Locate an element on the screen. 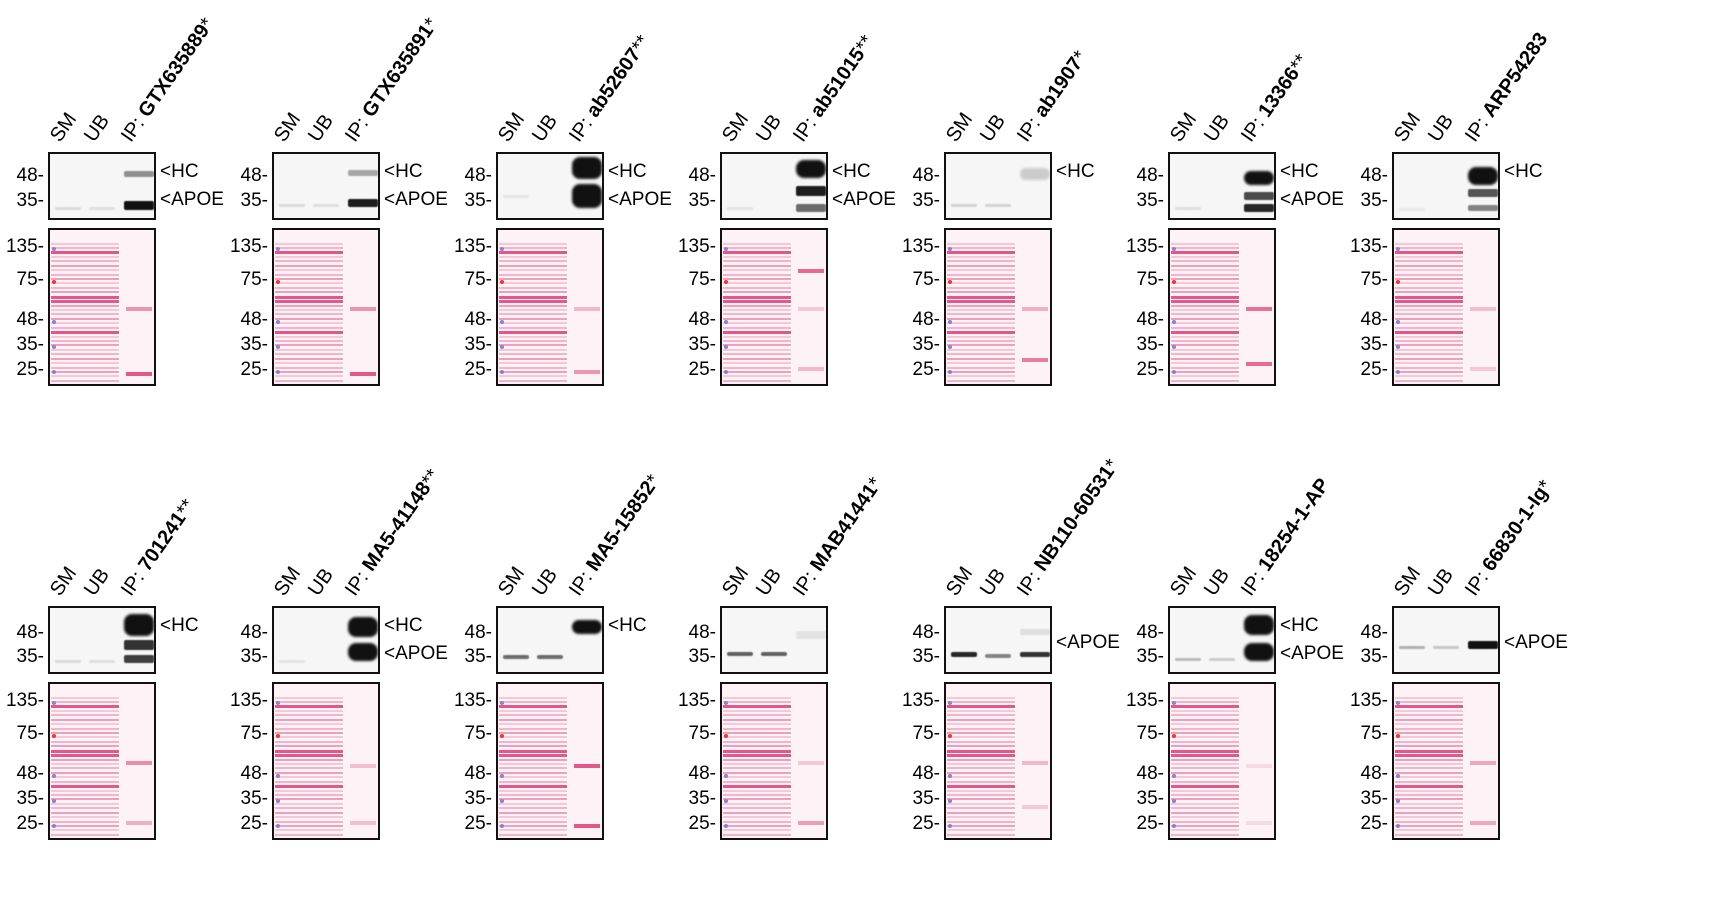  lane-label-text: SM is located at coordinates (960, 127).